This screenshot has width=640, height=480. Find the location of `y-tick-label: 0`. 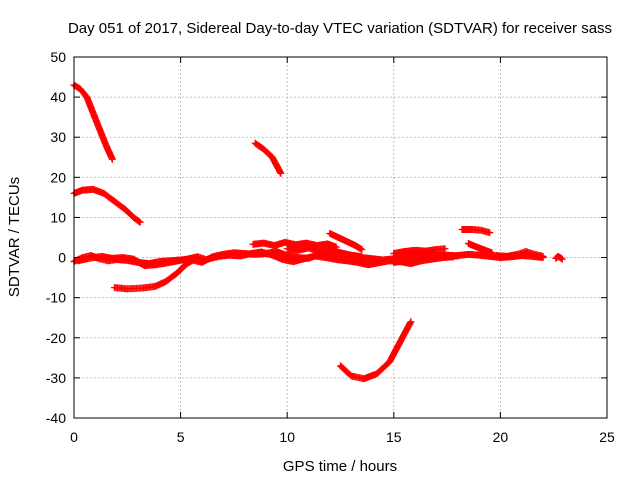

y-tick-label: 0 is located at coordinates (62, 258).